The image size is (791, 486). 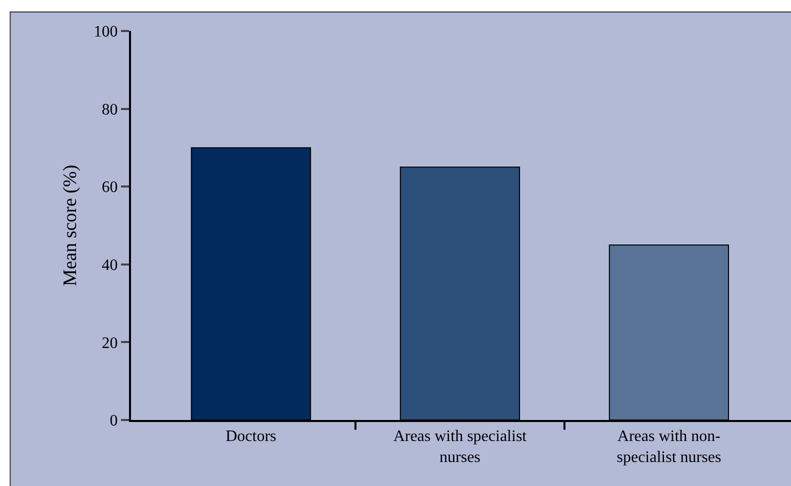 I want to click on y-tick-label: 40, so click(x=110, y=265).